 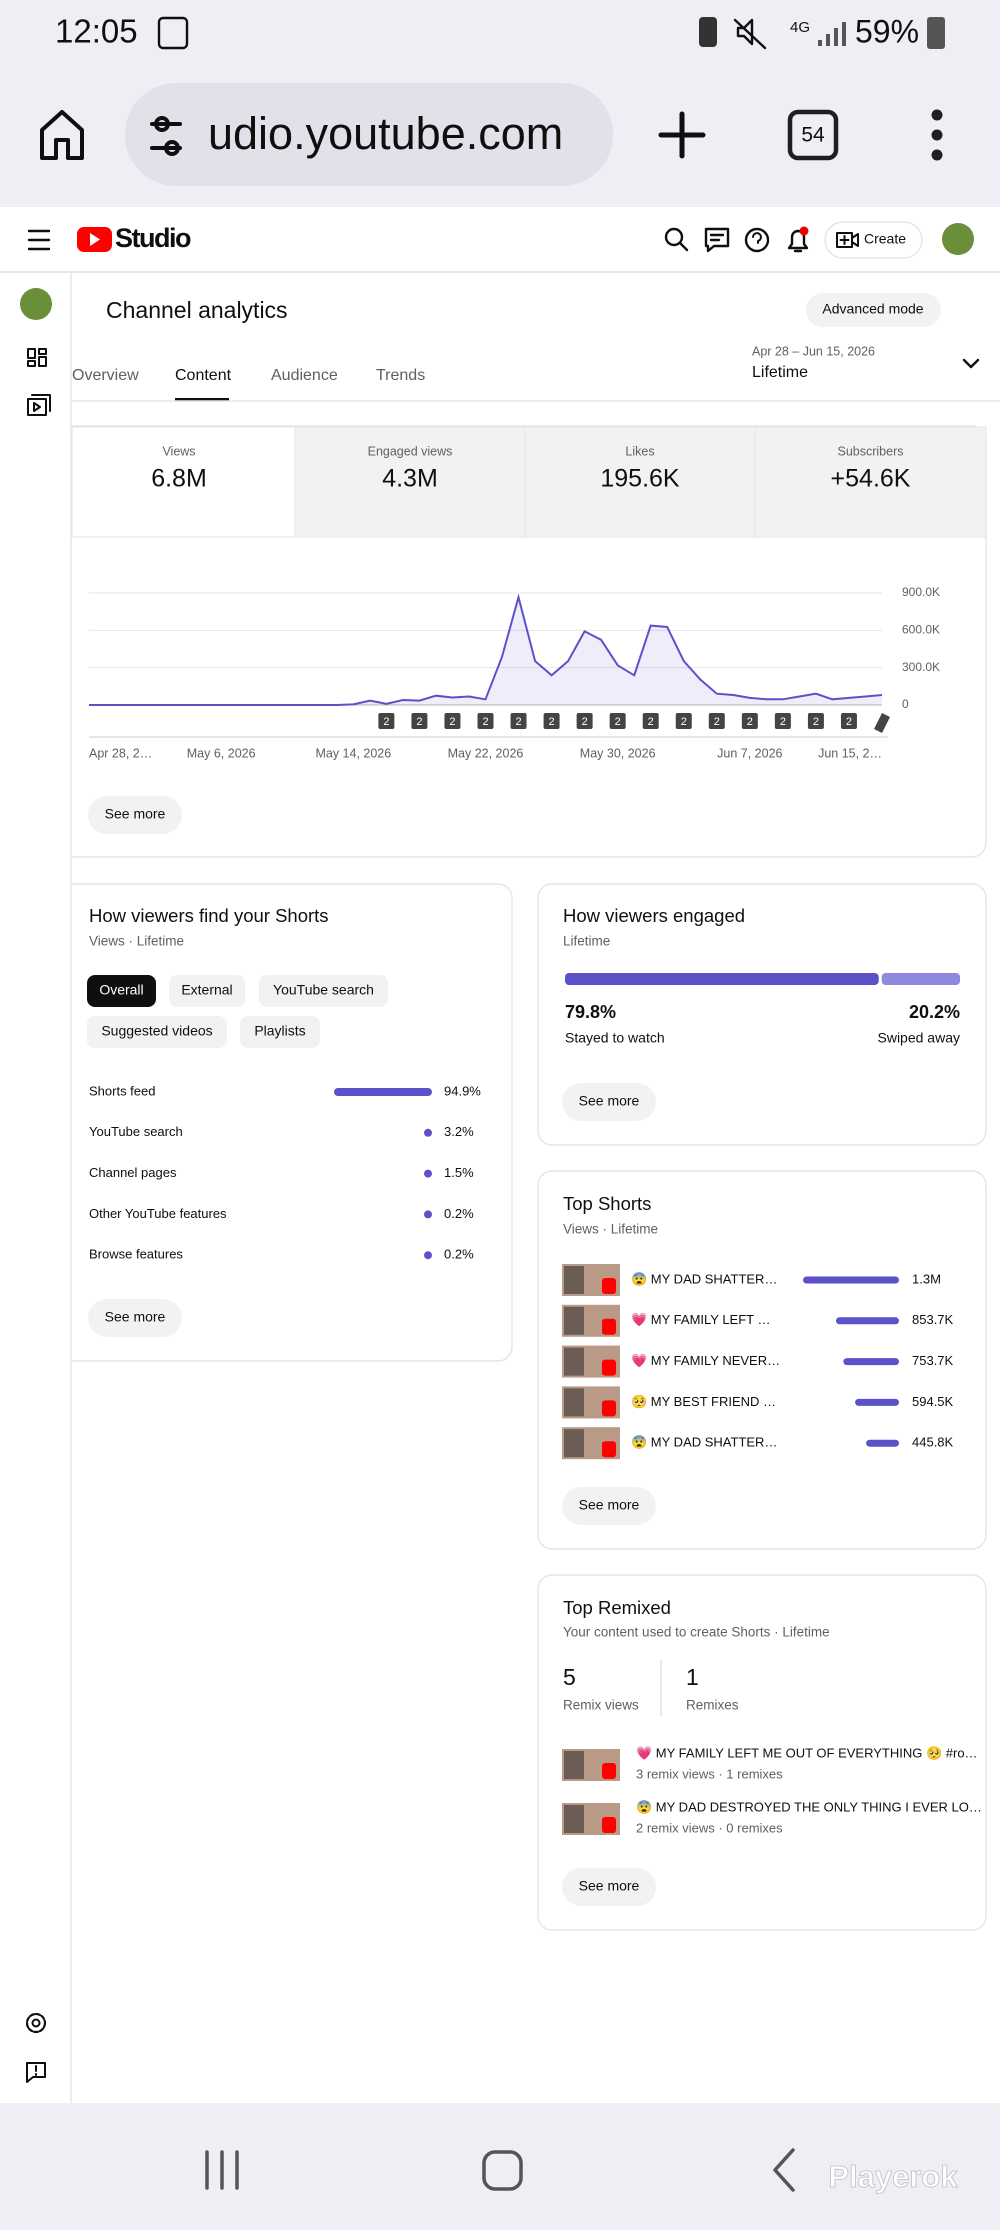 What do you see at coordinates (934, 1012) in the screenshot?
I see `engagement-value: 20.2%` at bounding box center [934, 1012].